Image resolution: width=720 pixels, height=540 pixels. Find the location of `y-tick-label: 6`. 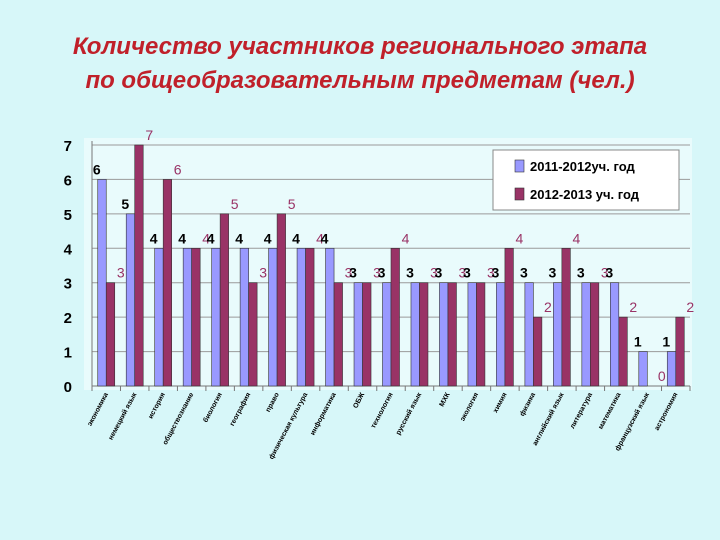

y-tick-label: 6 is located at coordinates (68, 180).